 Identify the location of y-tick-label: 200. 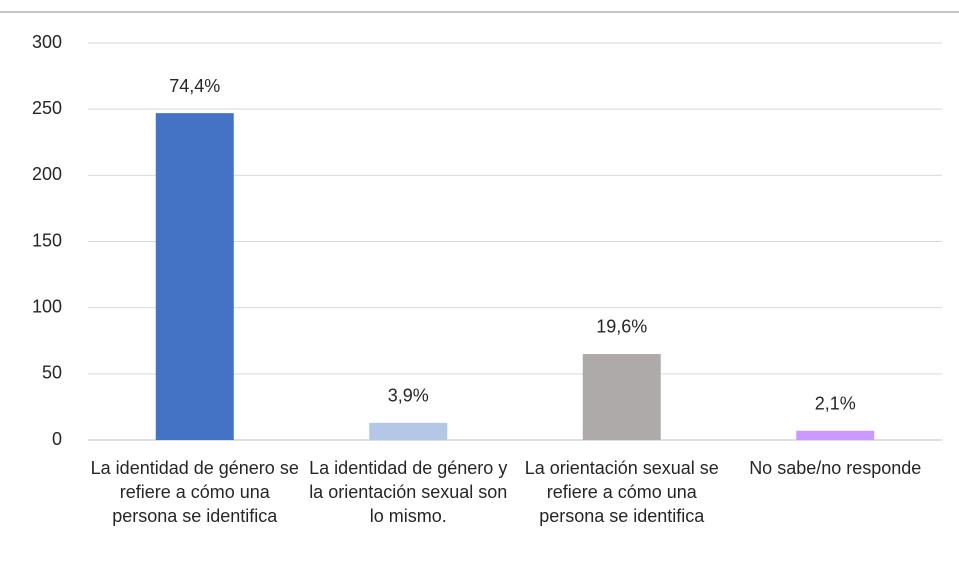
(47, 174).